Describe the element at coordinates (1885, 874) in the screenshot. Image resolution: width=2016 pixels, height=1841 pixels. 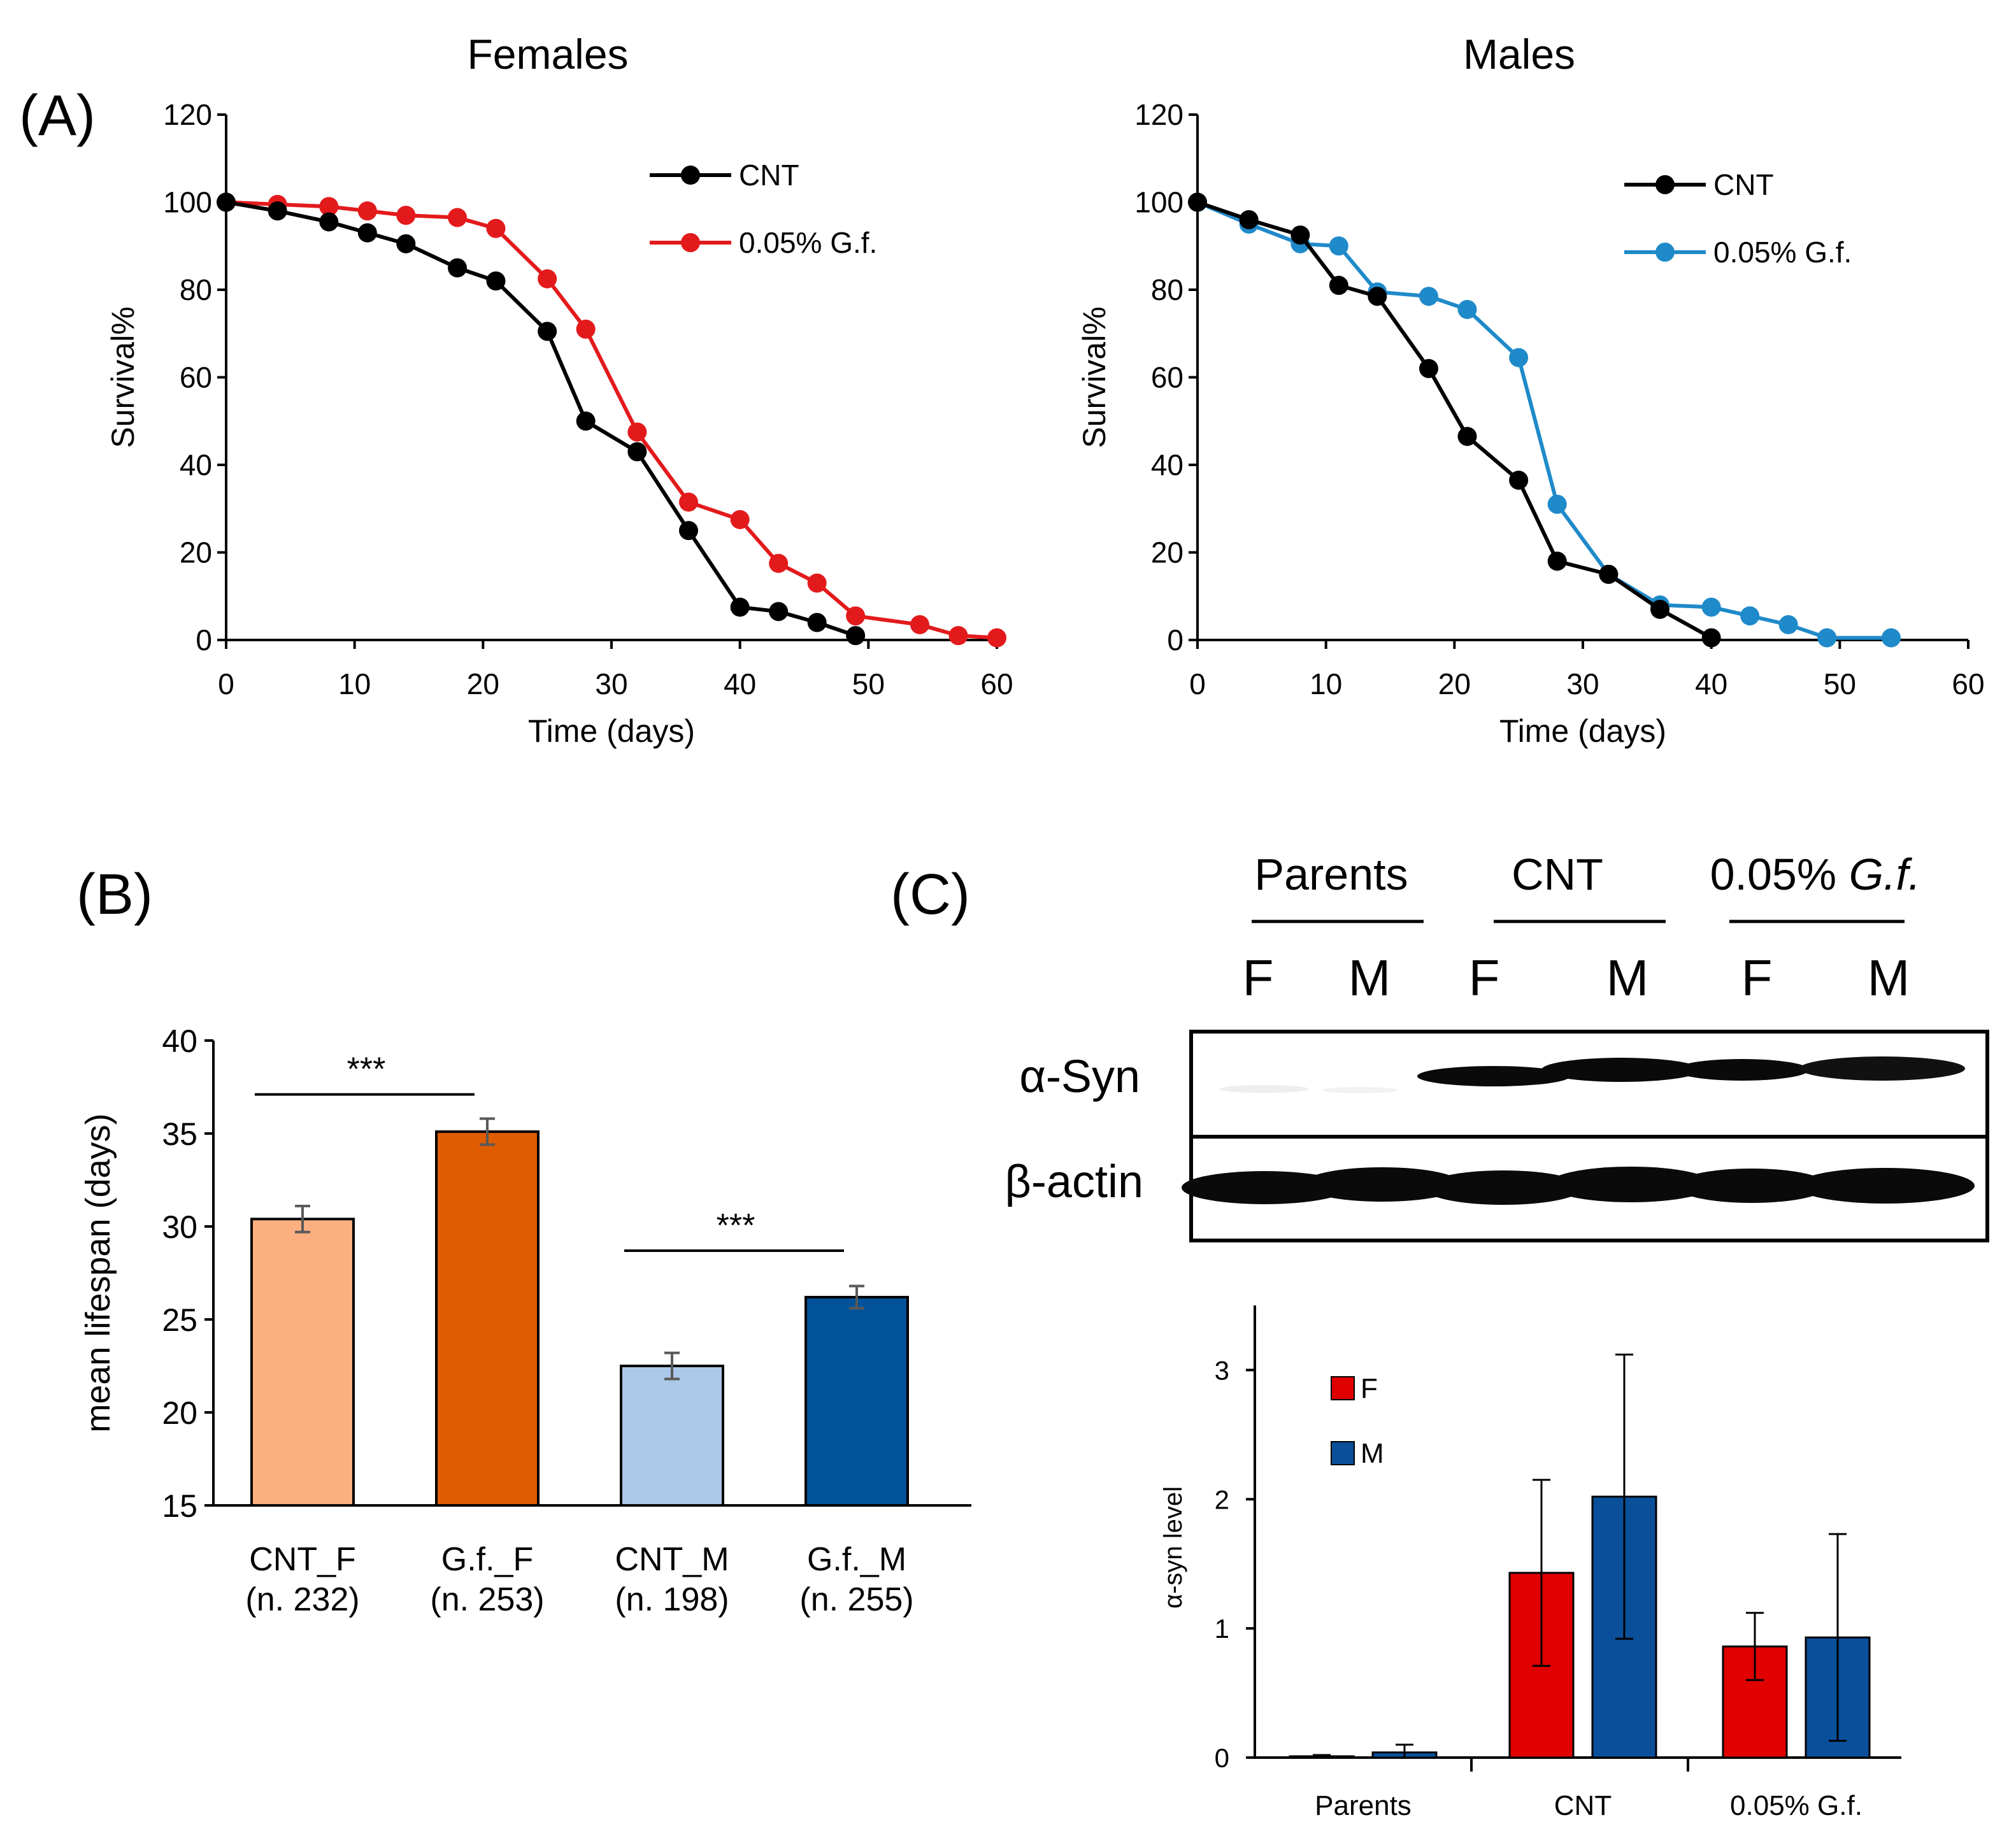
I see `blot-group-gf-italic: G.f.` at that location.